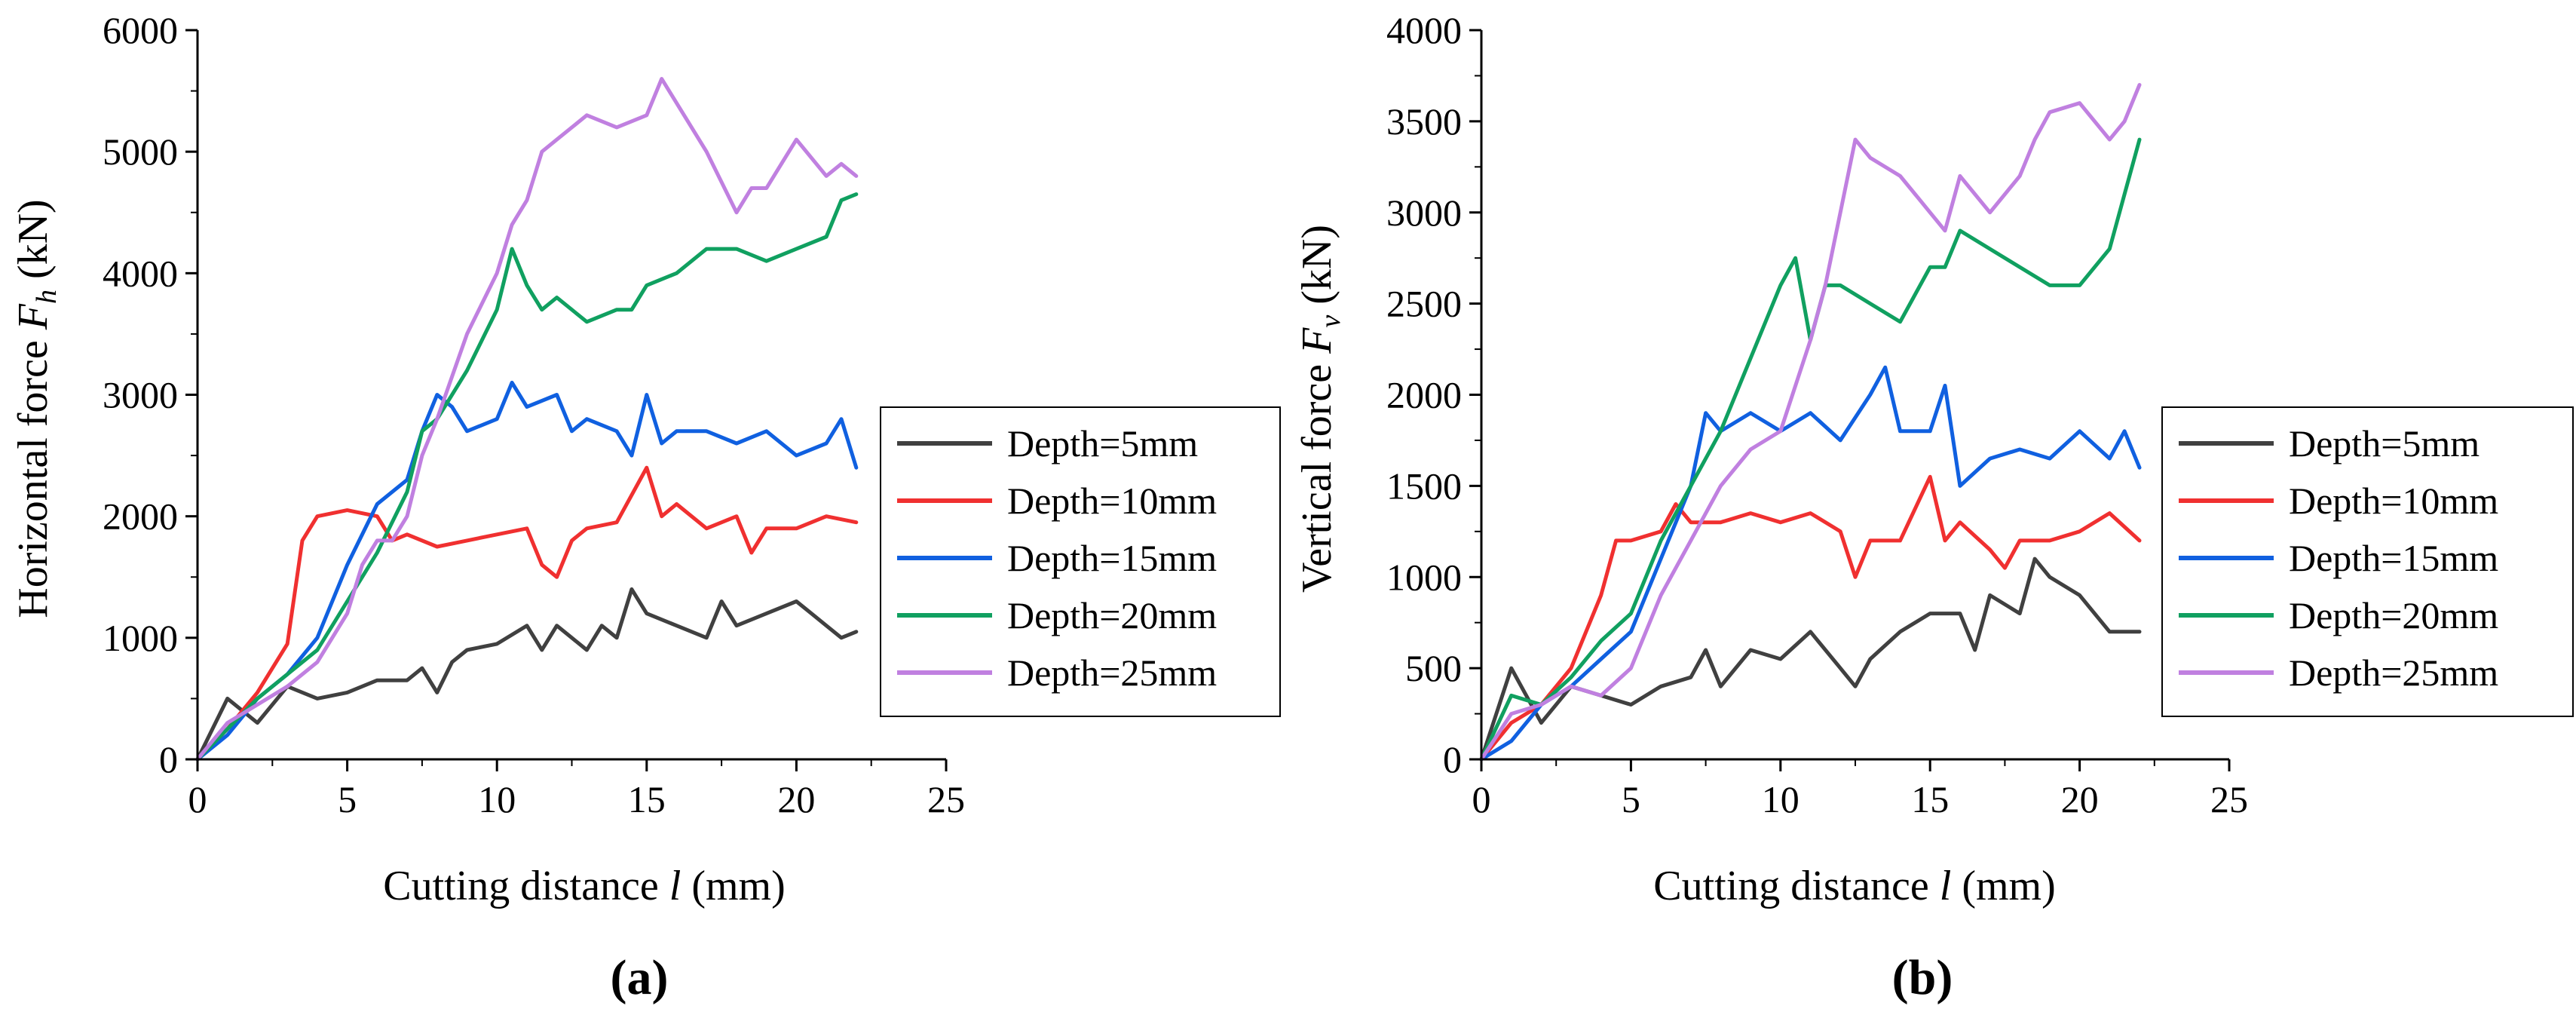 The height and width of the screenshot is (1024, 2576). Describe the element at coordinates (1424, 121) in the screenshot. I see `y-tick-label: 3500` at that location.